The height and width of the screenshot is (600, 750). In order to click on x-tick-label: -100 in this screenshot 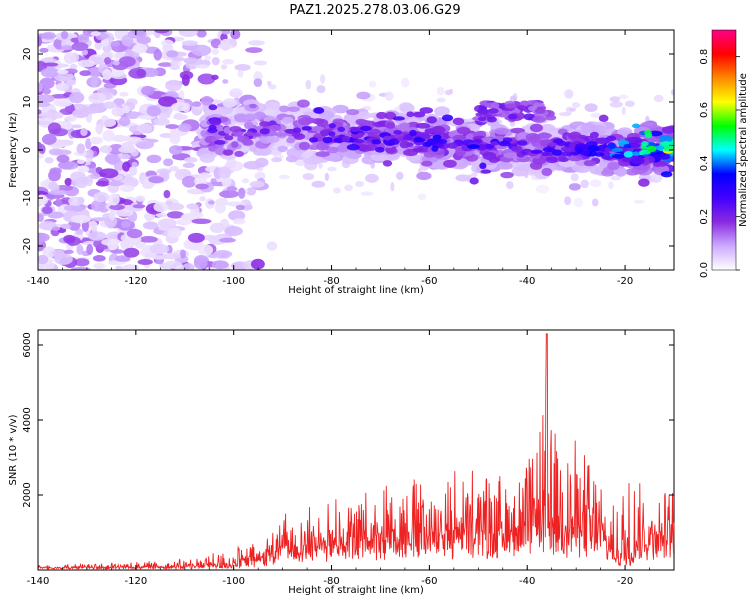, I will do `click(233, 281)`.